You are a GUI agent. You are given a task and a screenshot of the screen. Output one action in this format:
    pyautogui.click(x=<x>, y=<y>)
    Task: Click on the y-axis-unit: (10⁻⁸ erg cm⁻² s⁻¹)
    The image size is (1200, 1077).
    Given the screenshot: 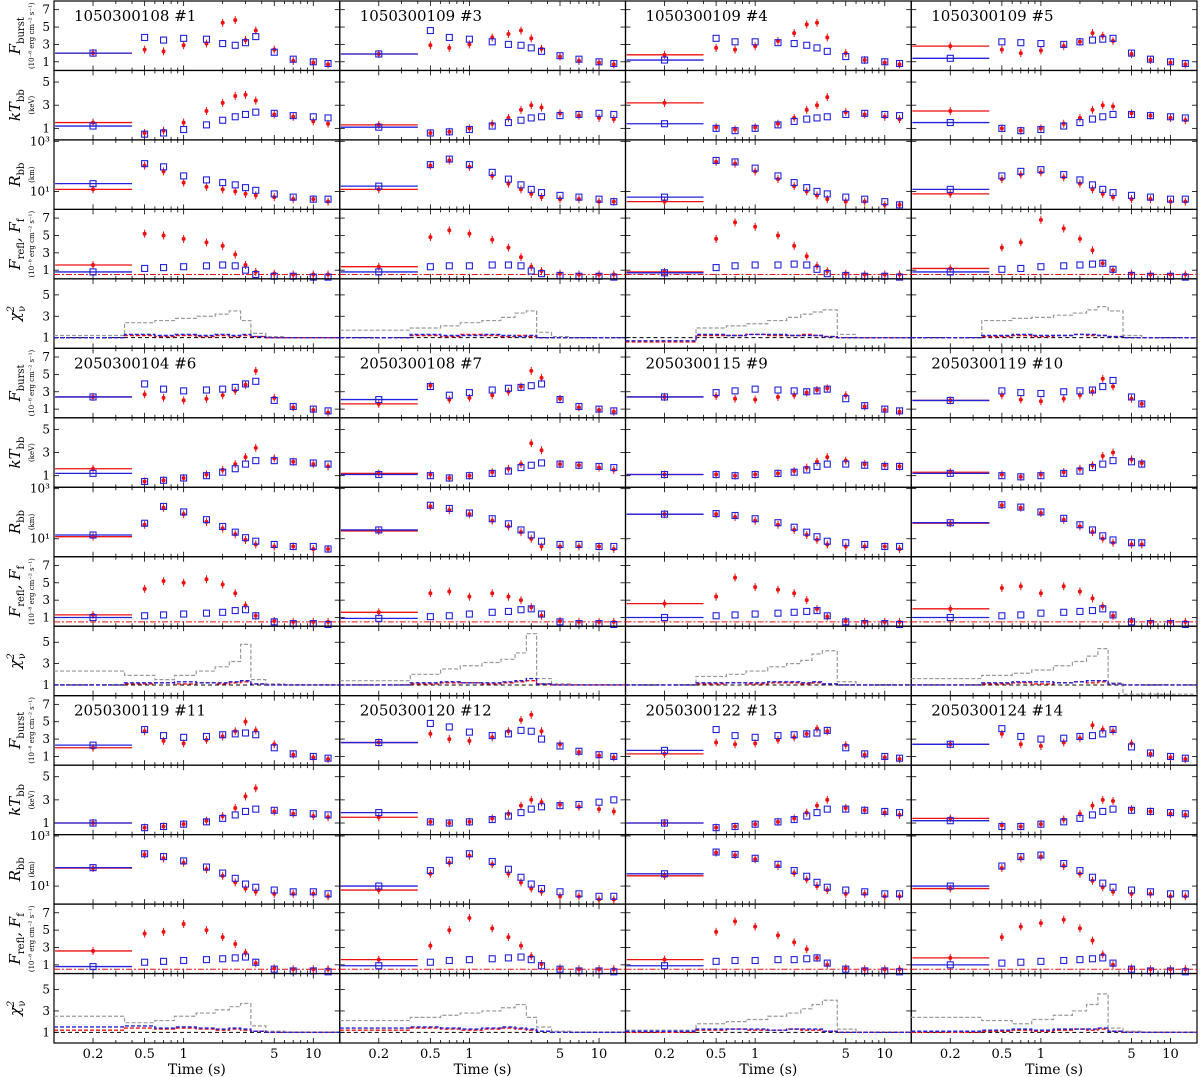 What is the action you would take?
    pyautogui.click(x=32, y=35)
    